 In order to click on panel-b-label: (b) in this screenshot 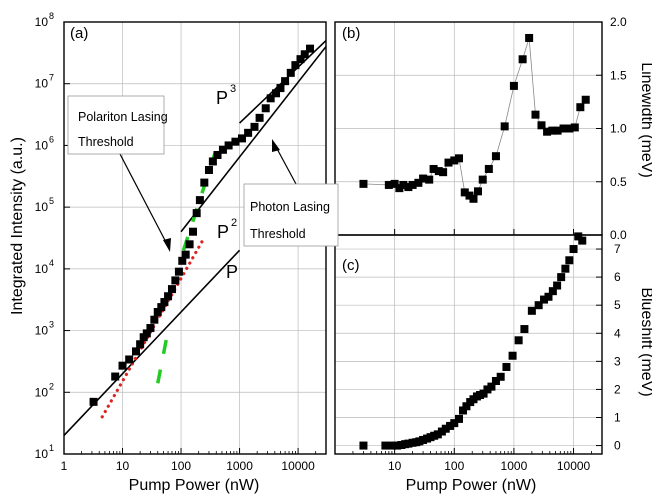, I will do `click(351, 33)`.